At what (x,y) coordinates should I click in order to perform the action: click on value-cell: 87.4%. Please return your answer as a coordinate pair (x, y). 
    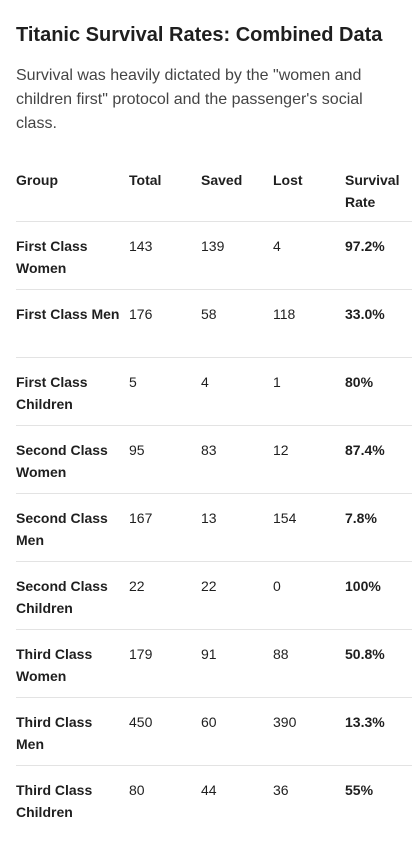
    Looking at the image, I should click on (365, 450).